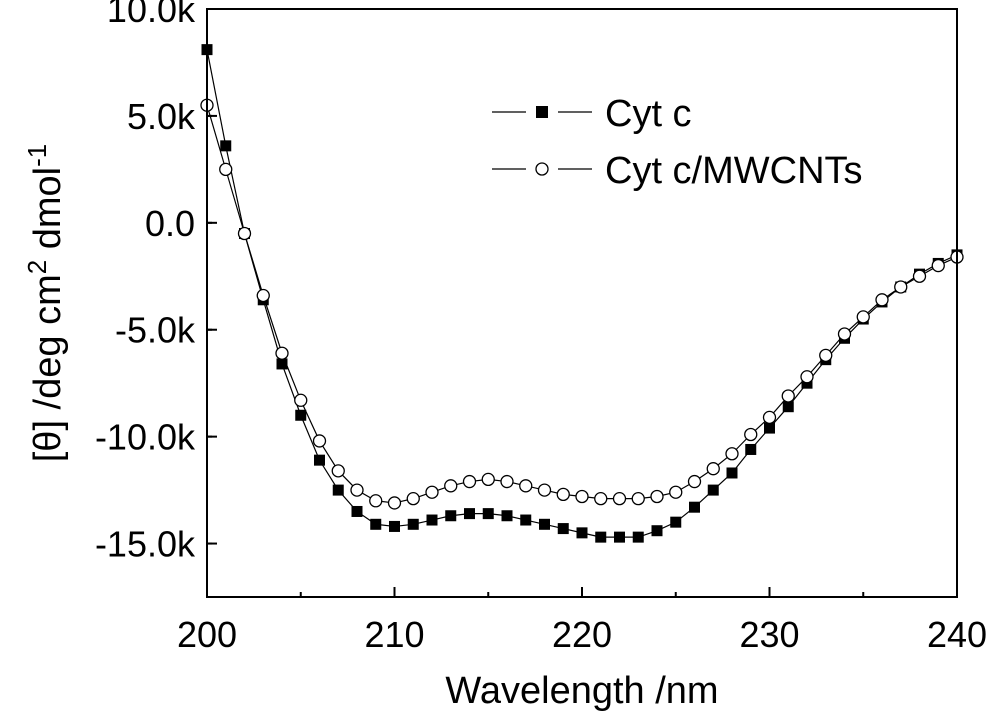 Image resolution: width=1000 pixels, height=723 pixels. Describe the element at coordinates (48, 213) in the screenshot. I see `y-axis-title-mid: dmol` at that location.